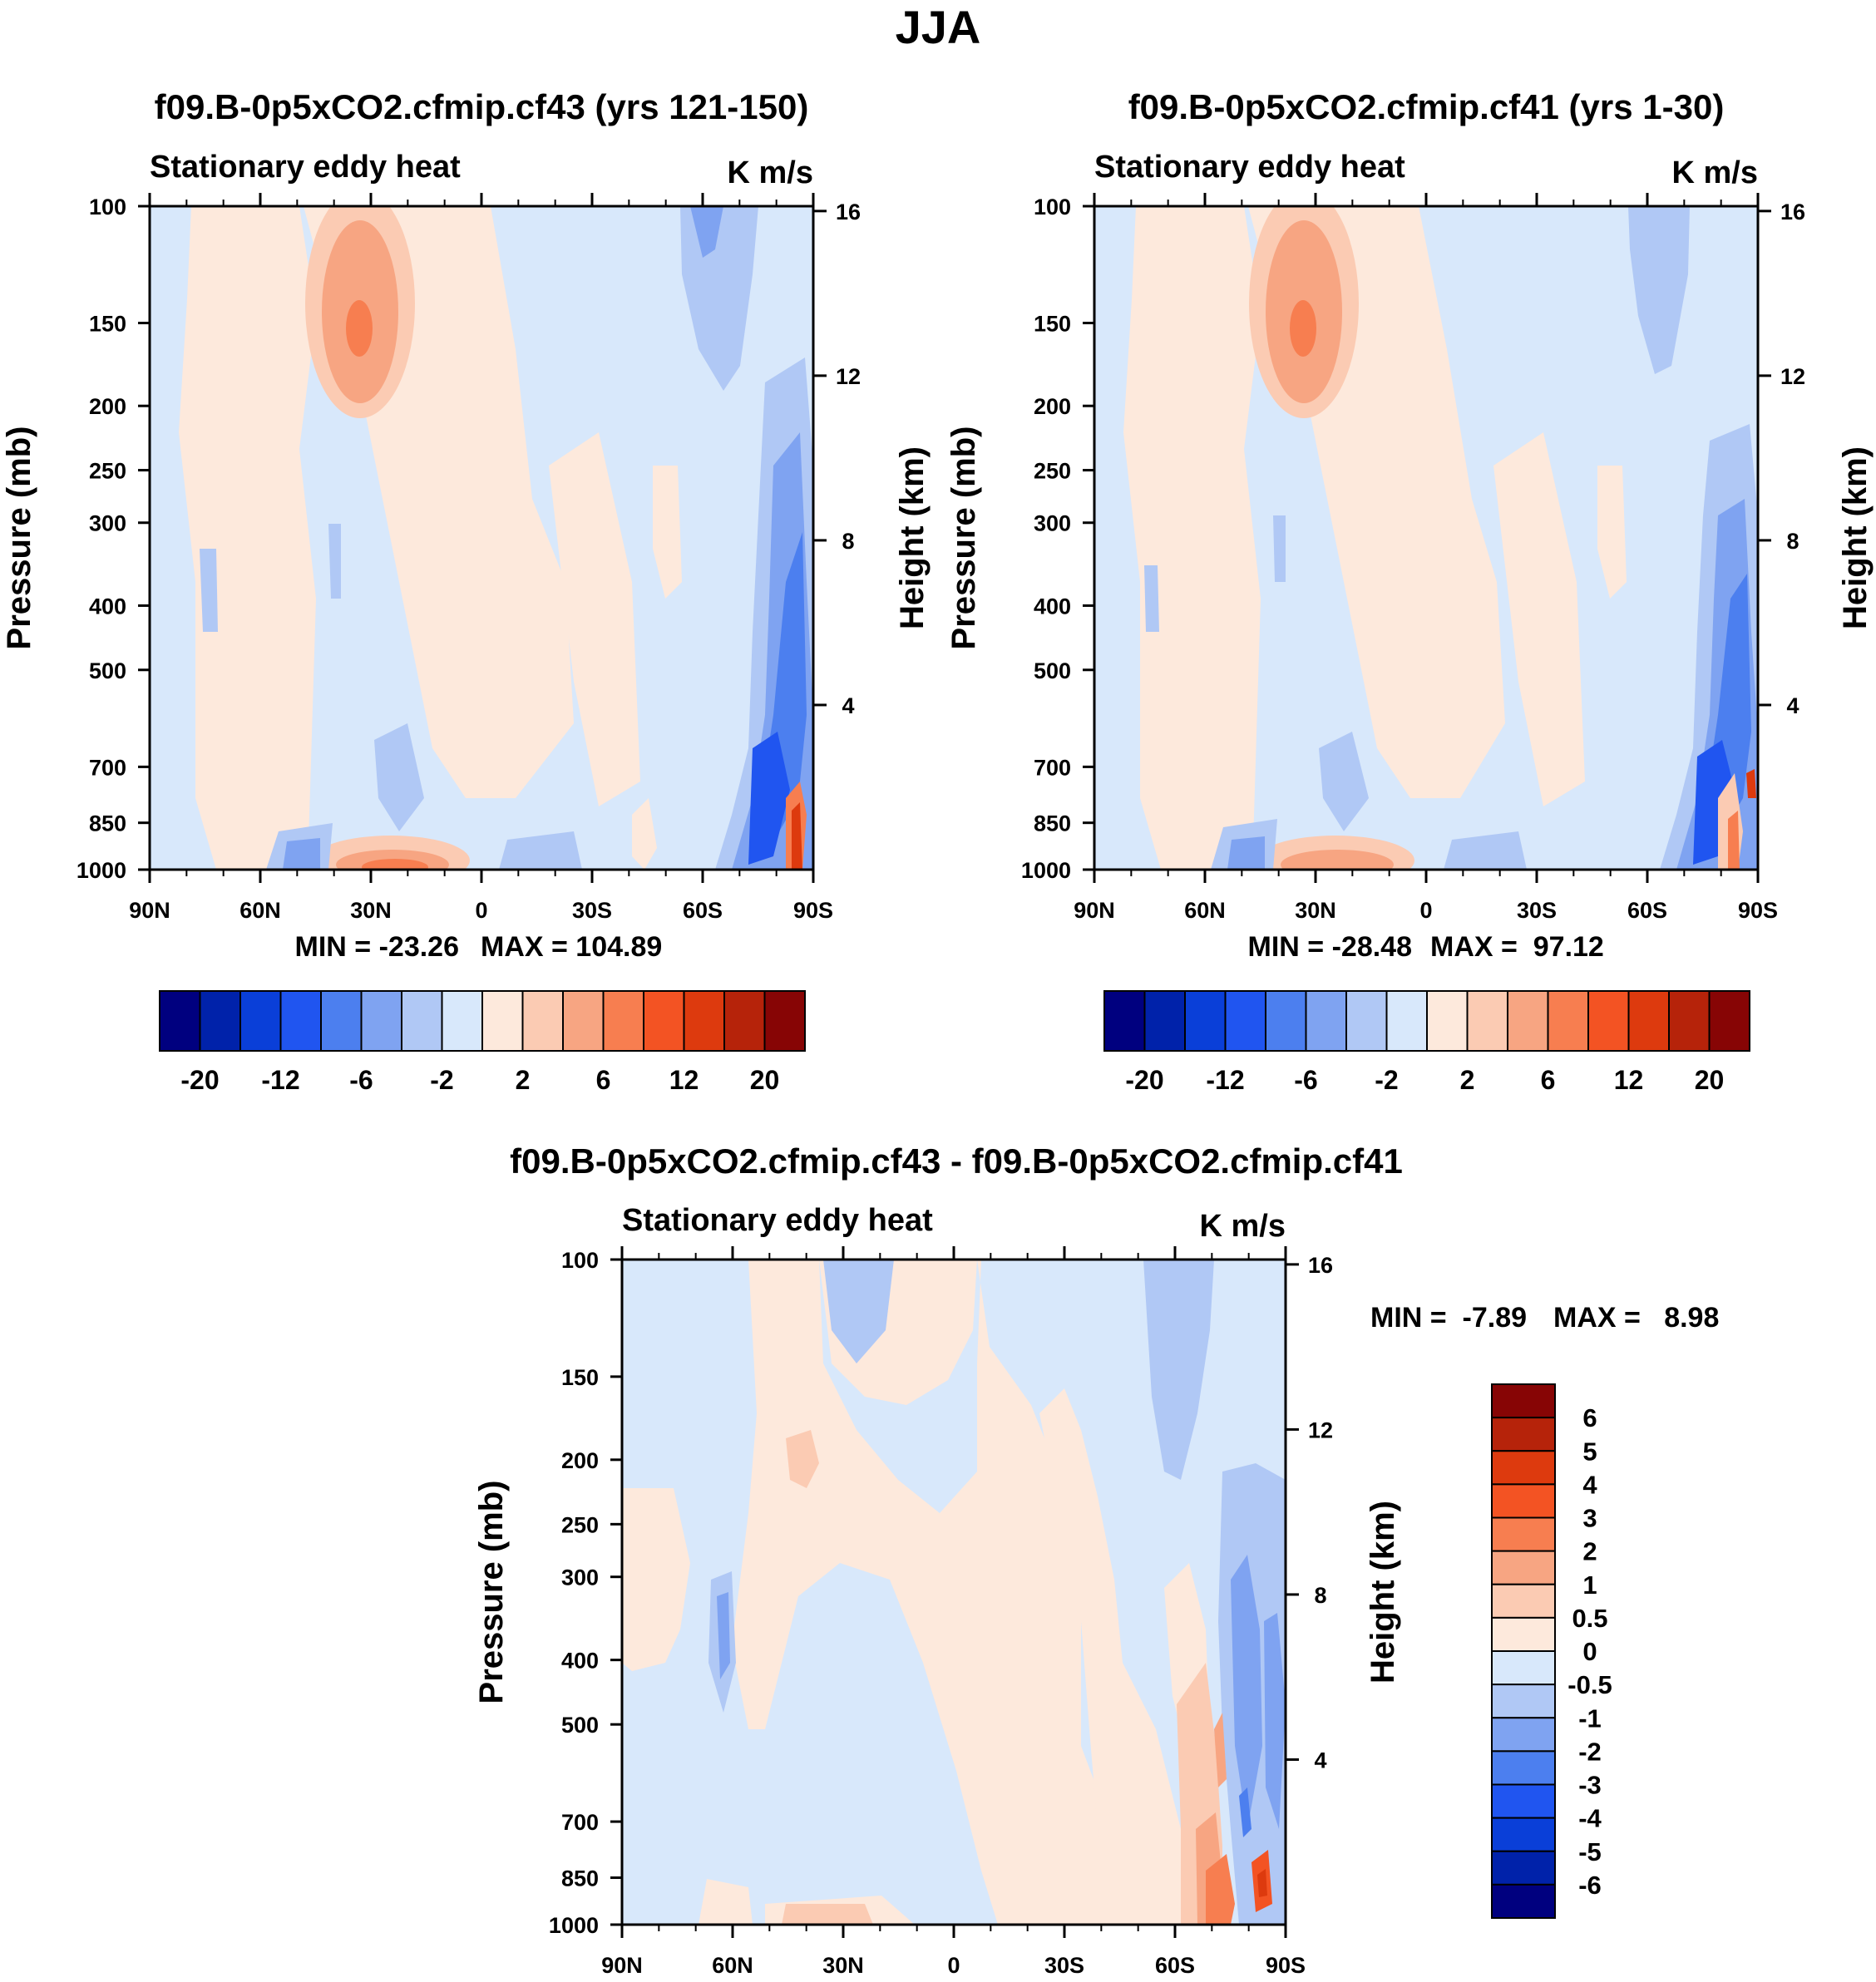  I want to click on latitude-tick-label: 30N, so click(843, 1965).